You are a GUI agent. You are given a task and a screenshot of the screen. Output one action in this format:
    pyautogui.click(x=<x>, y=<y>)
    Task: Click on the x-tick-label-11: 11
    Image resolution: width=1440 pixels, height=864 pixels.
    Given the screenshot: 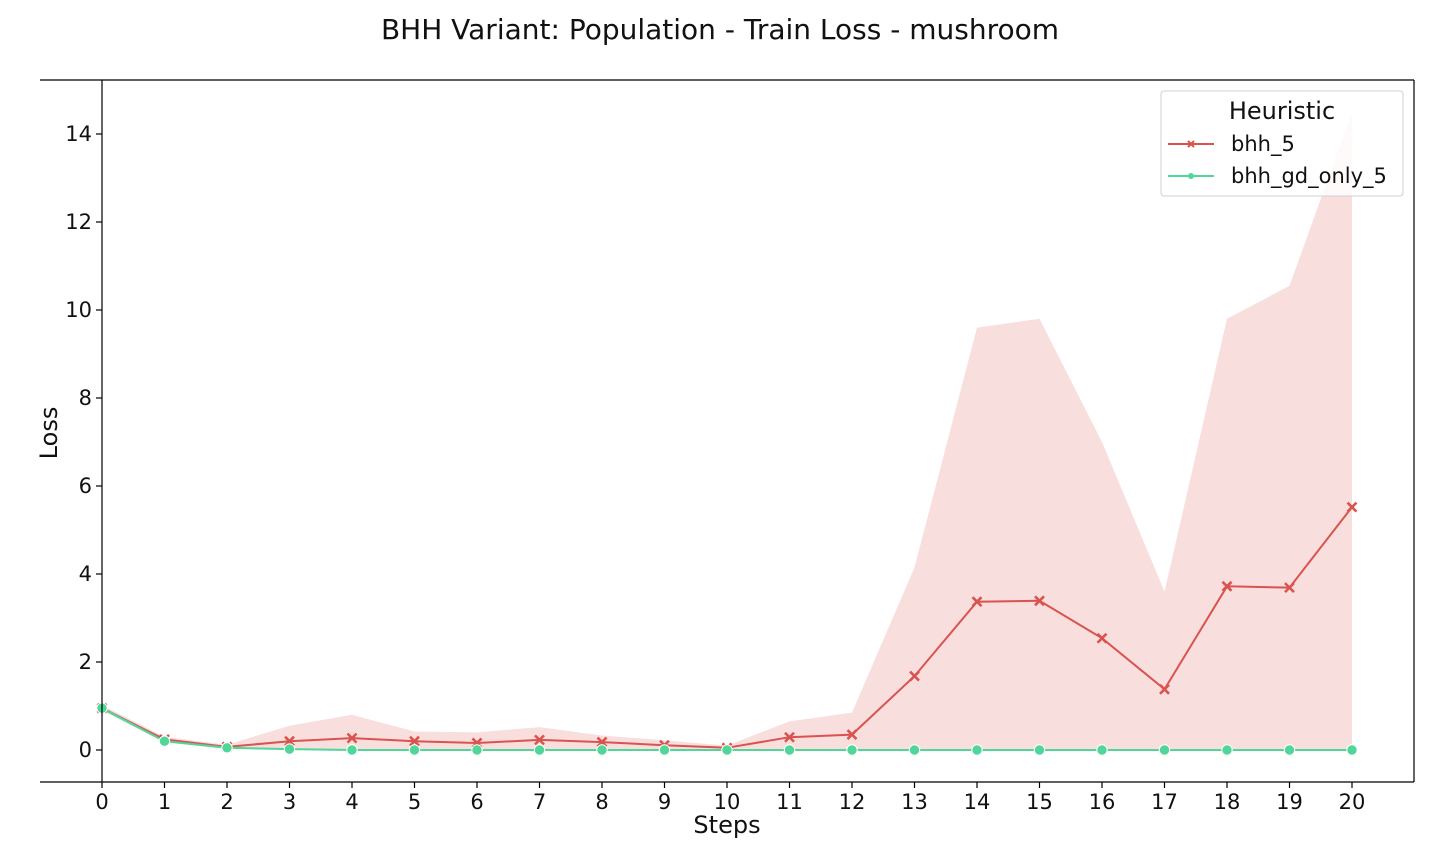 What is the action you would take?
    pyautogui.click(x=789, y=802)
    